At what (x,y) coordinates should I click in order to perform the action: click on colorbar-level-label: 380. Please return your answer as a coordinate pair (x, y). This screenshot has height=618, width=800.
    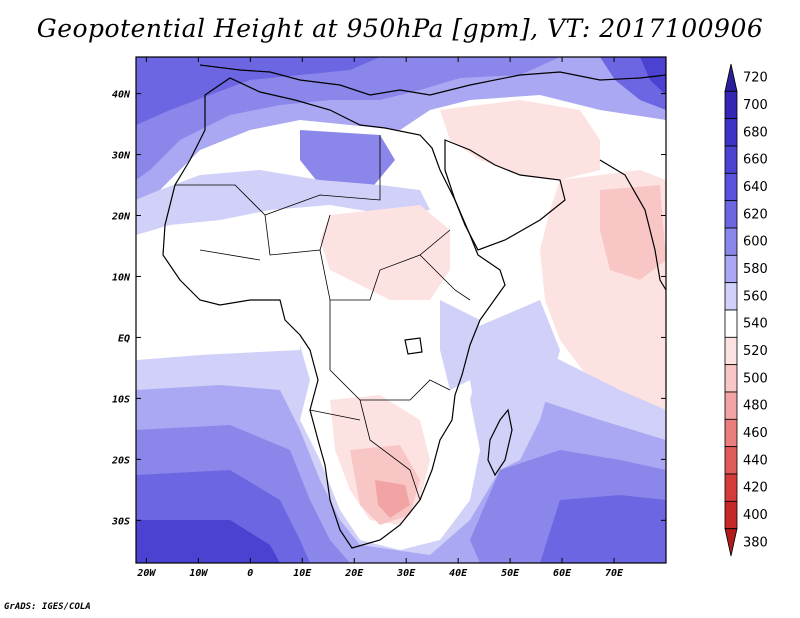
    Looking at the image, I should click on (755, 542).